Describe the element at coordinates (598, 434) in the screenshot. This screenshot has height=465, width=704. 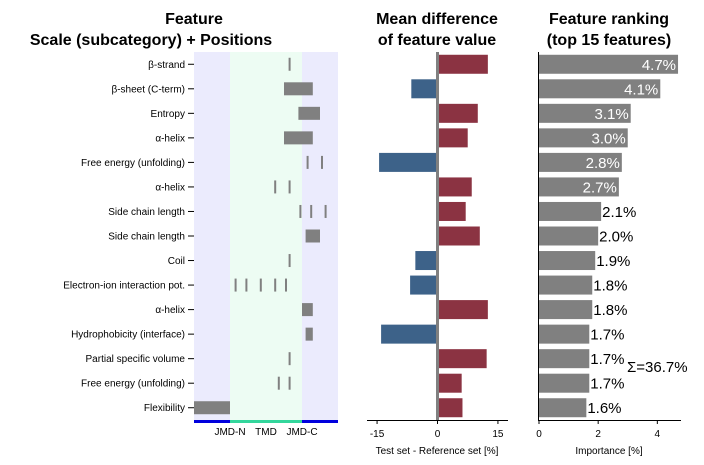
I see `x-tick-label: 2` at that location.